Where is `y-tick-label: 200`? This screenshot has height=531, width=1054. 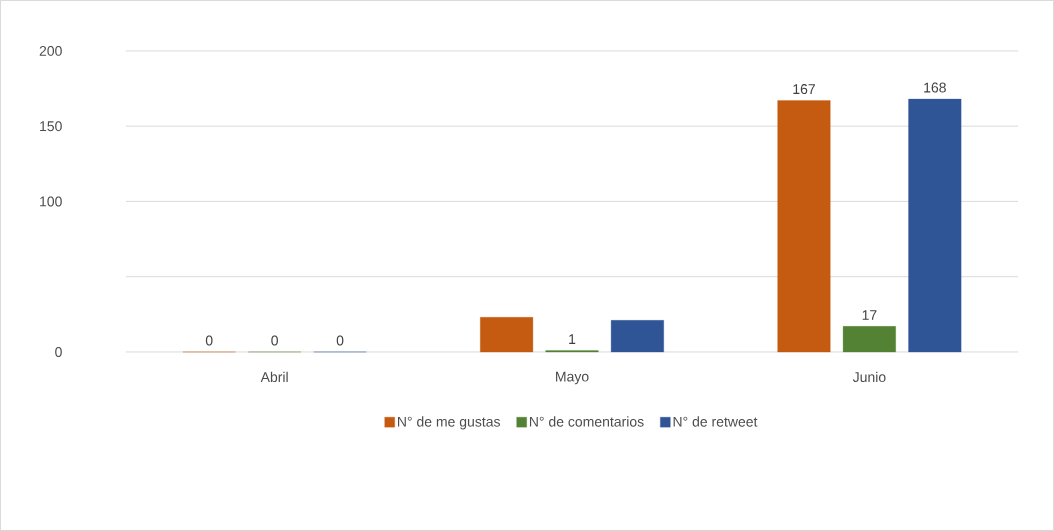 y-tick-label: 200 is located at coordinates (50, 50).